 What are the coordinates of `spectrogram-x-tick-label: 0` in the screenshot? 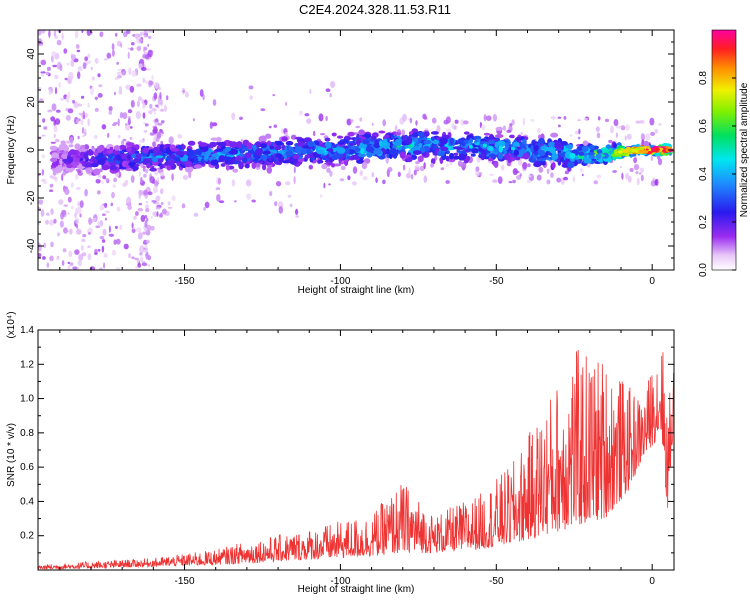 It's located at (652, 281).